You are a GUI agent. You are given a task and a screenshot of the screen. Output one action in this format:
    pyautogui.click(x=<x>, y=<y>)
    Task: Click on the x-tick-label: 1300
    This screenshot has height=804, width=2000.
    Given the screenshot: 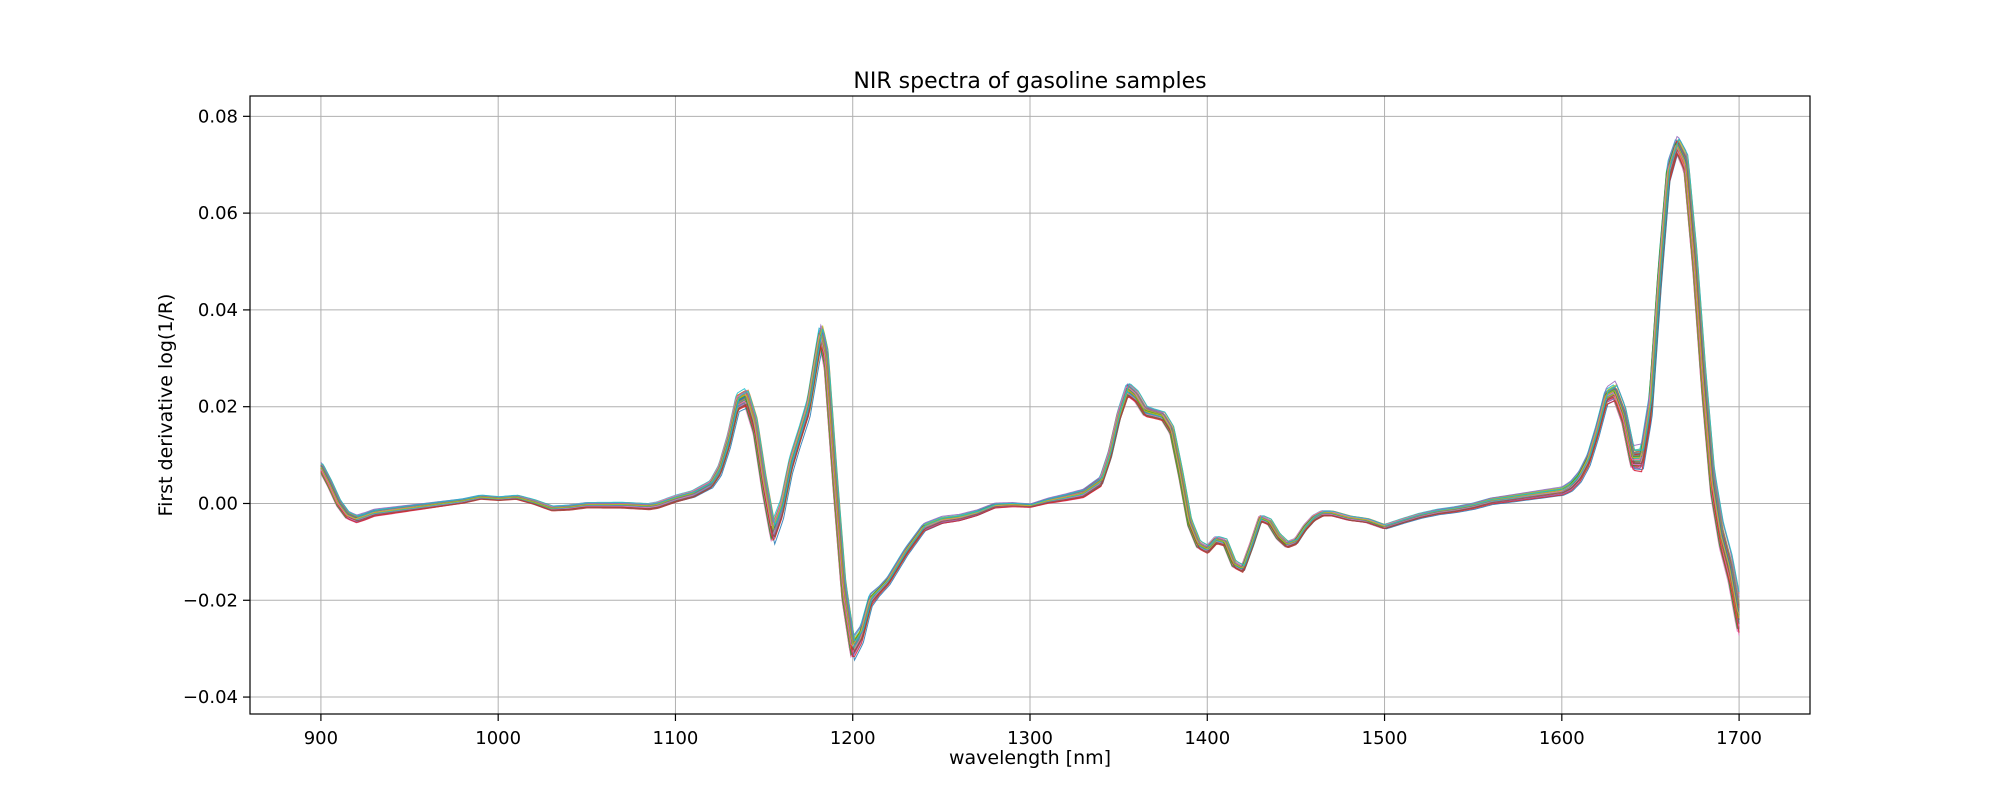 What is the action you would take?
    pyautogui.click(x=1030, y=738)
    